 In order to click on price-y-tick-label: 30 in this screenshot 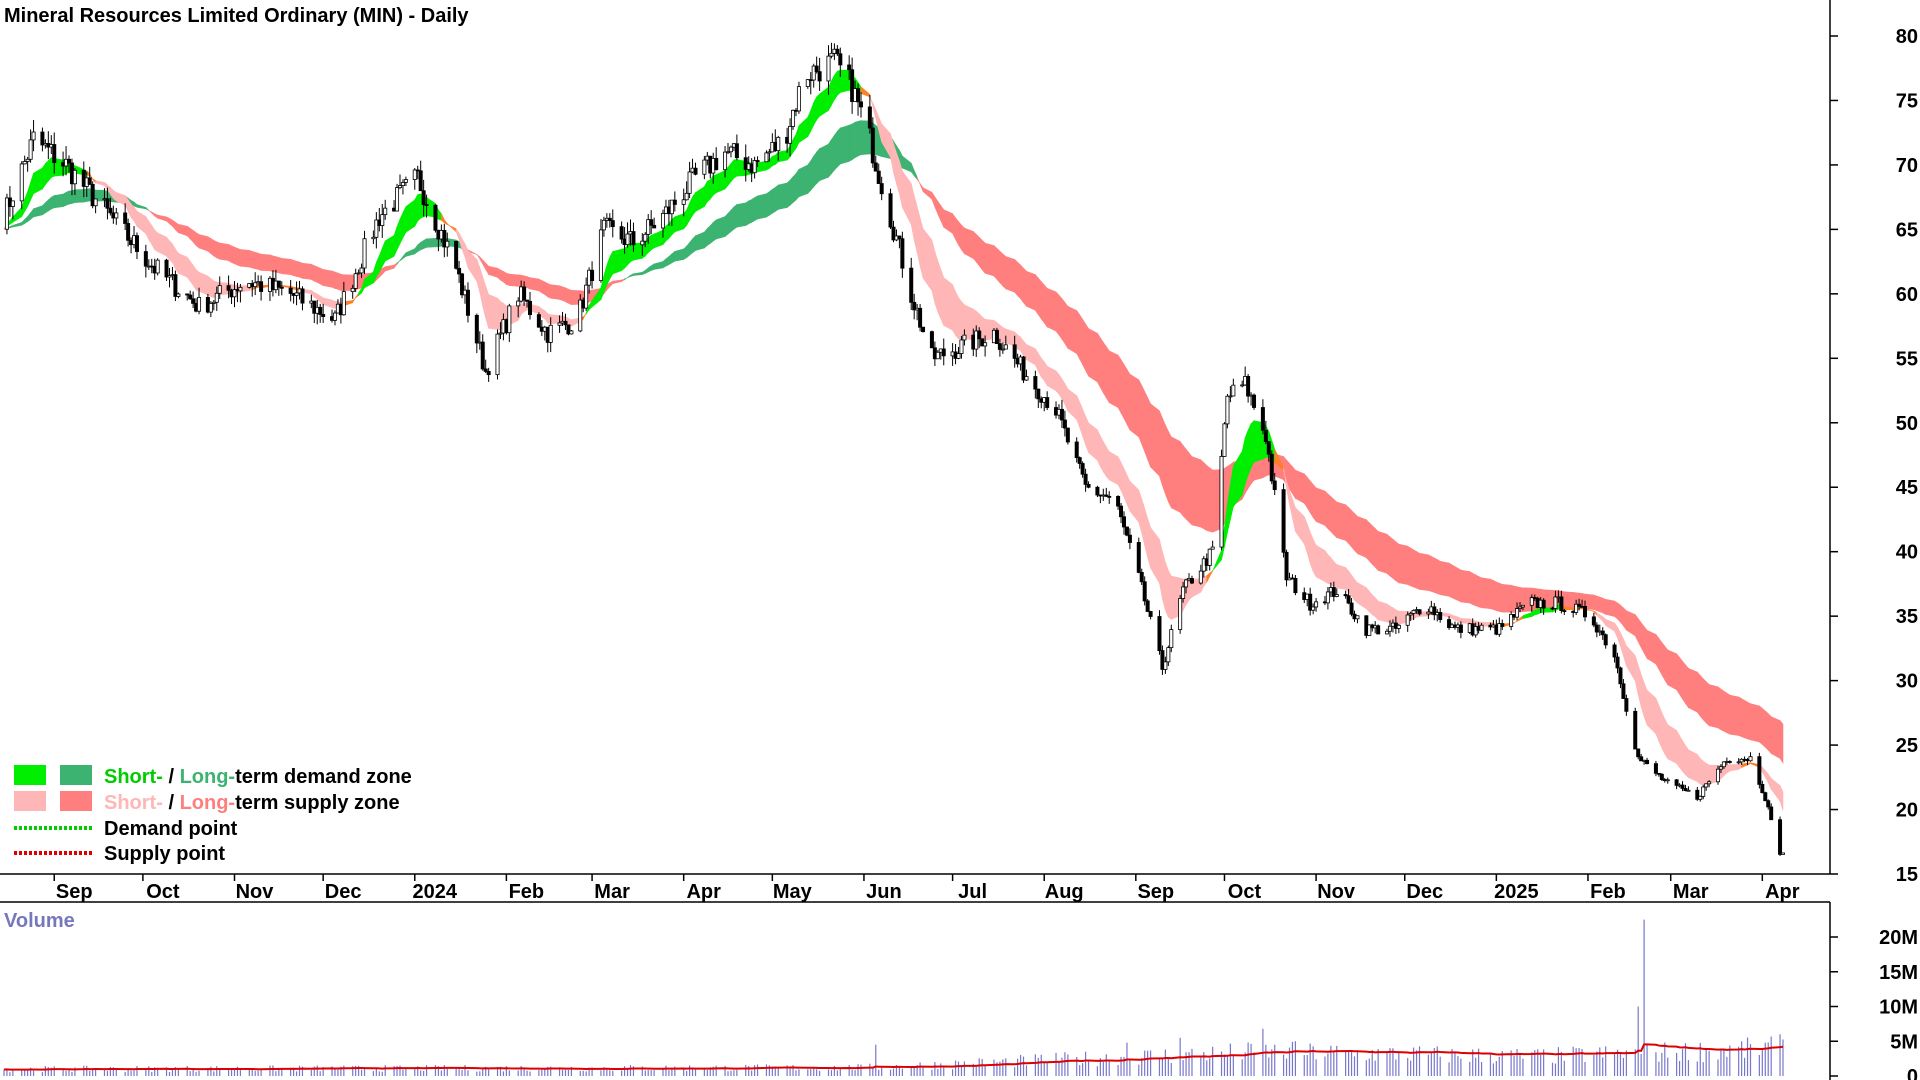, I will do `click(1907, 682)`.